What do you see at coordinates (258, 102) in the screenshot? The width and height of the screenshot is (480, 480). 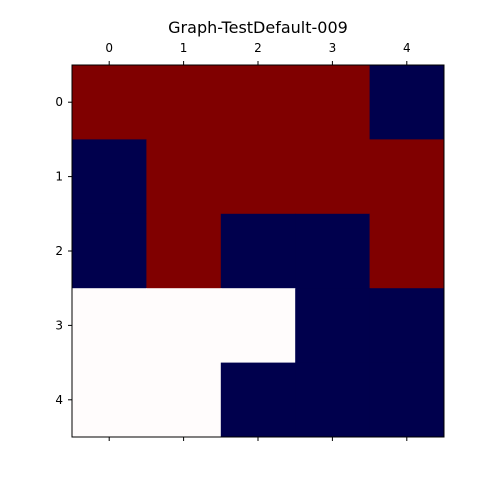 I see `heatmap-cell-r0-c2` at bounding box center [258, 102].